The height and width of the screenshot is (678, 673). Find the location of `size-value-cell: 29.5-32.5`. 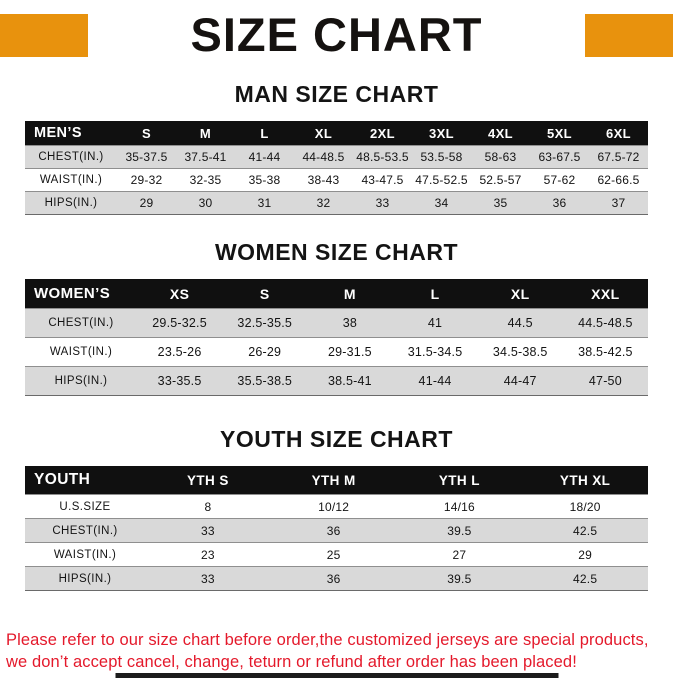

size-value-cell: 29.5-32.5 is located at coordinates (180, 323).